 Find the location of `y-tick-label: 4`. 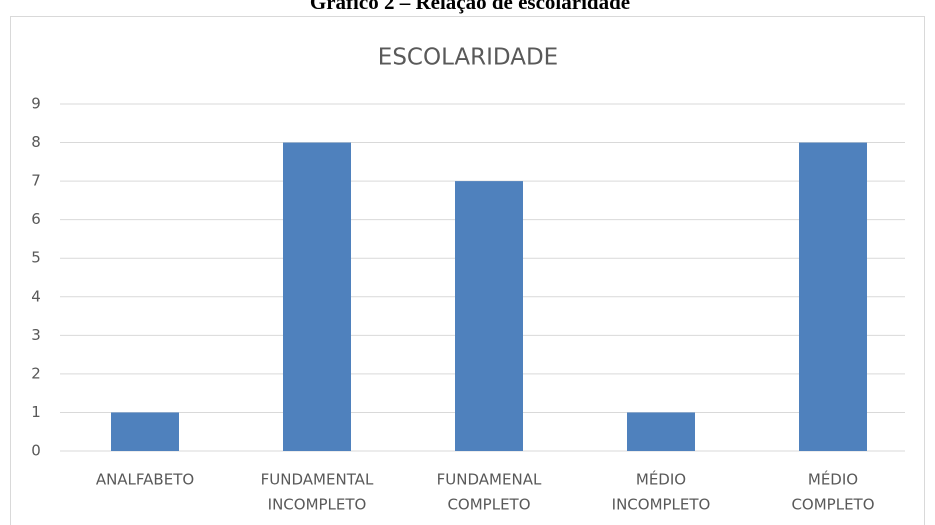

y-tick-label: 4 is located at coordinates (36, 296).